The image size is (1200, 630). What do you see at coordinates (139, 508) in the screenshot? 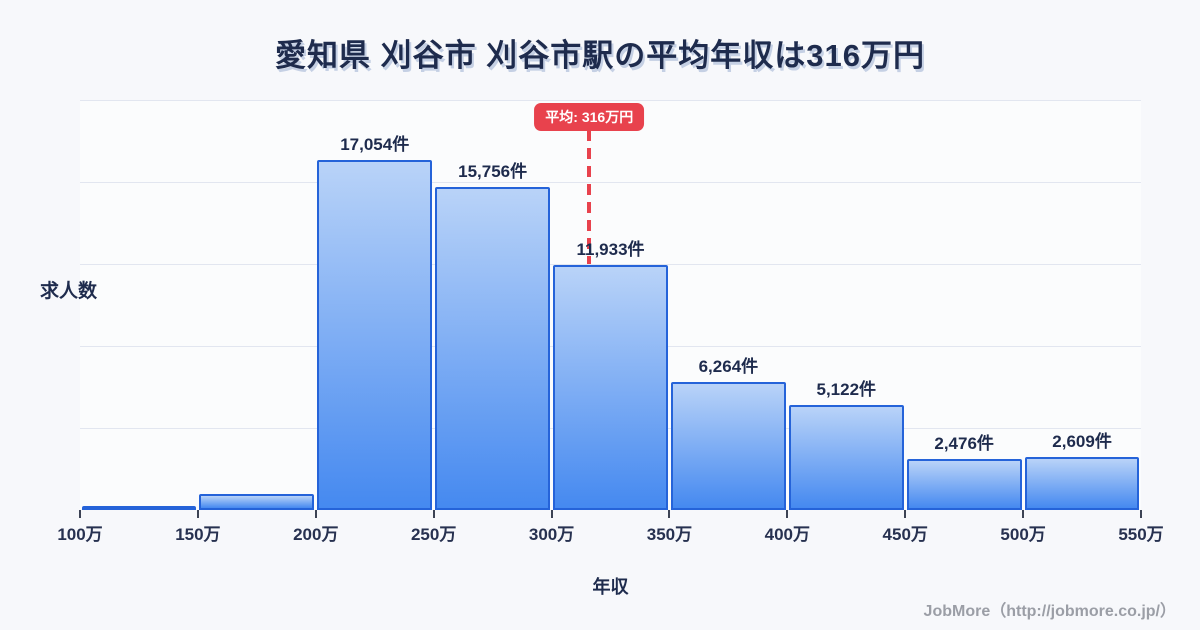
I see `histogram-bar-100万-150万` at bounding box center [139, 508].